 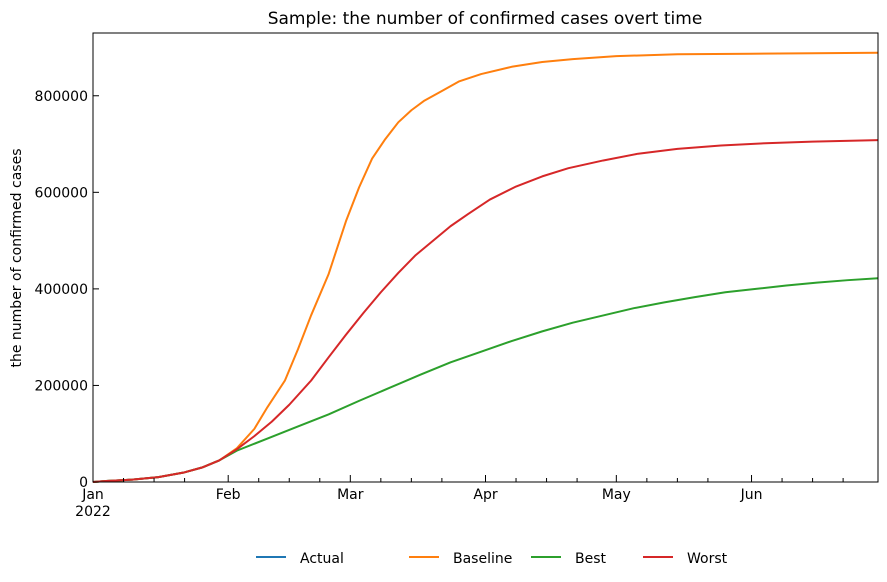 I want to click on y-axis-label: the number of confirmed cases, so click(x=17, y=258).